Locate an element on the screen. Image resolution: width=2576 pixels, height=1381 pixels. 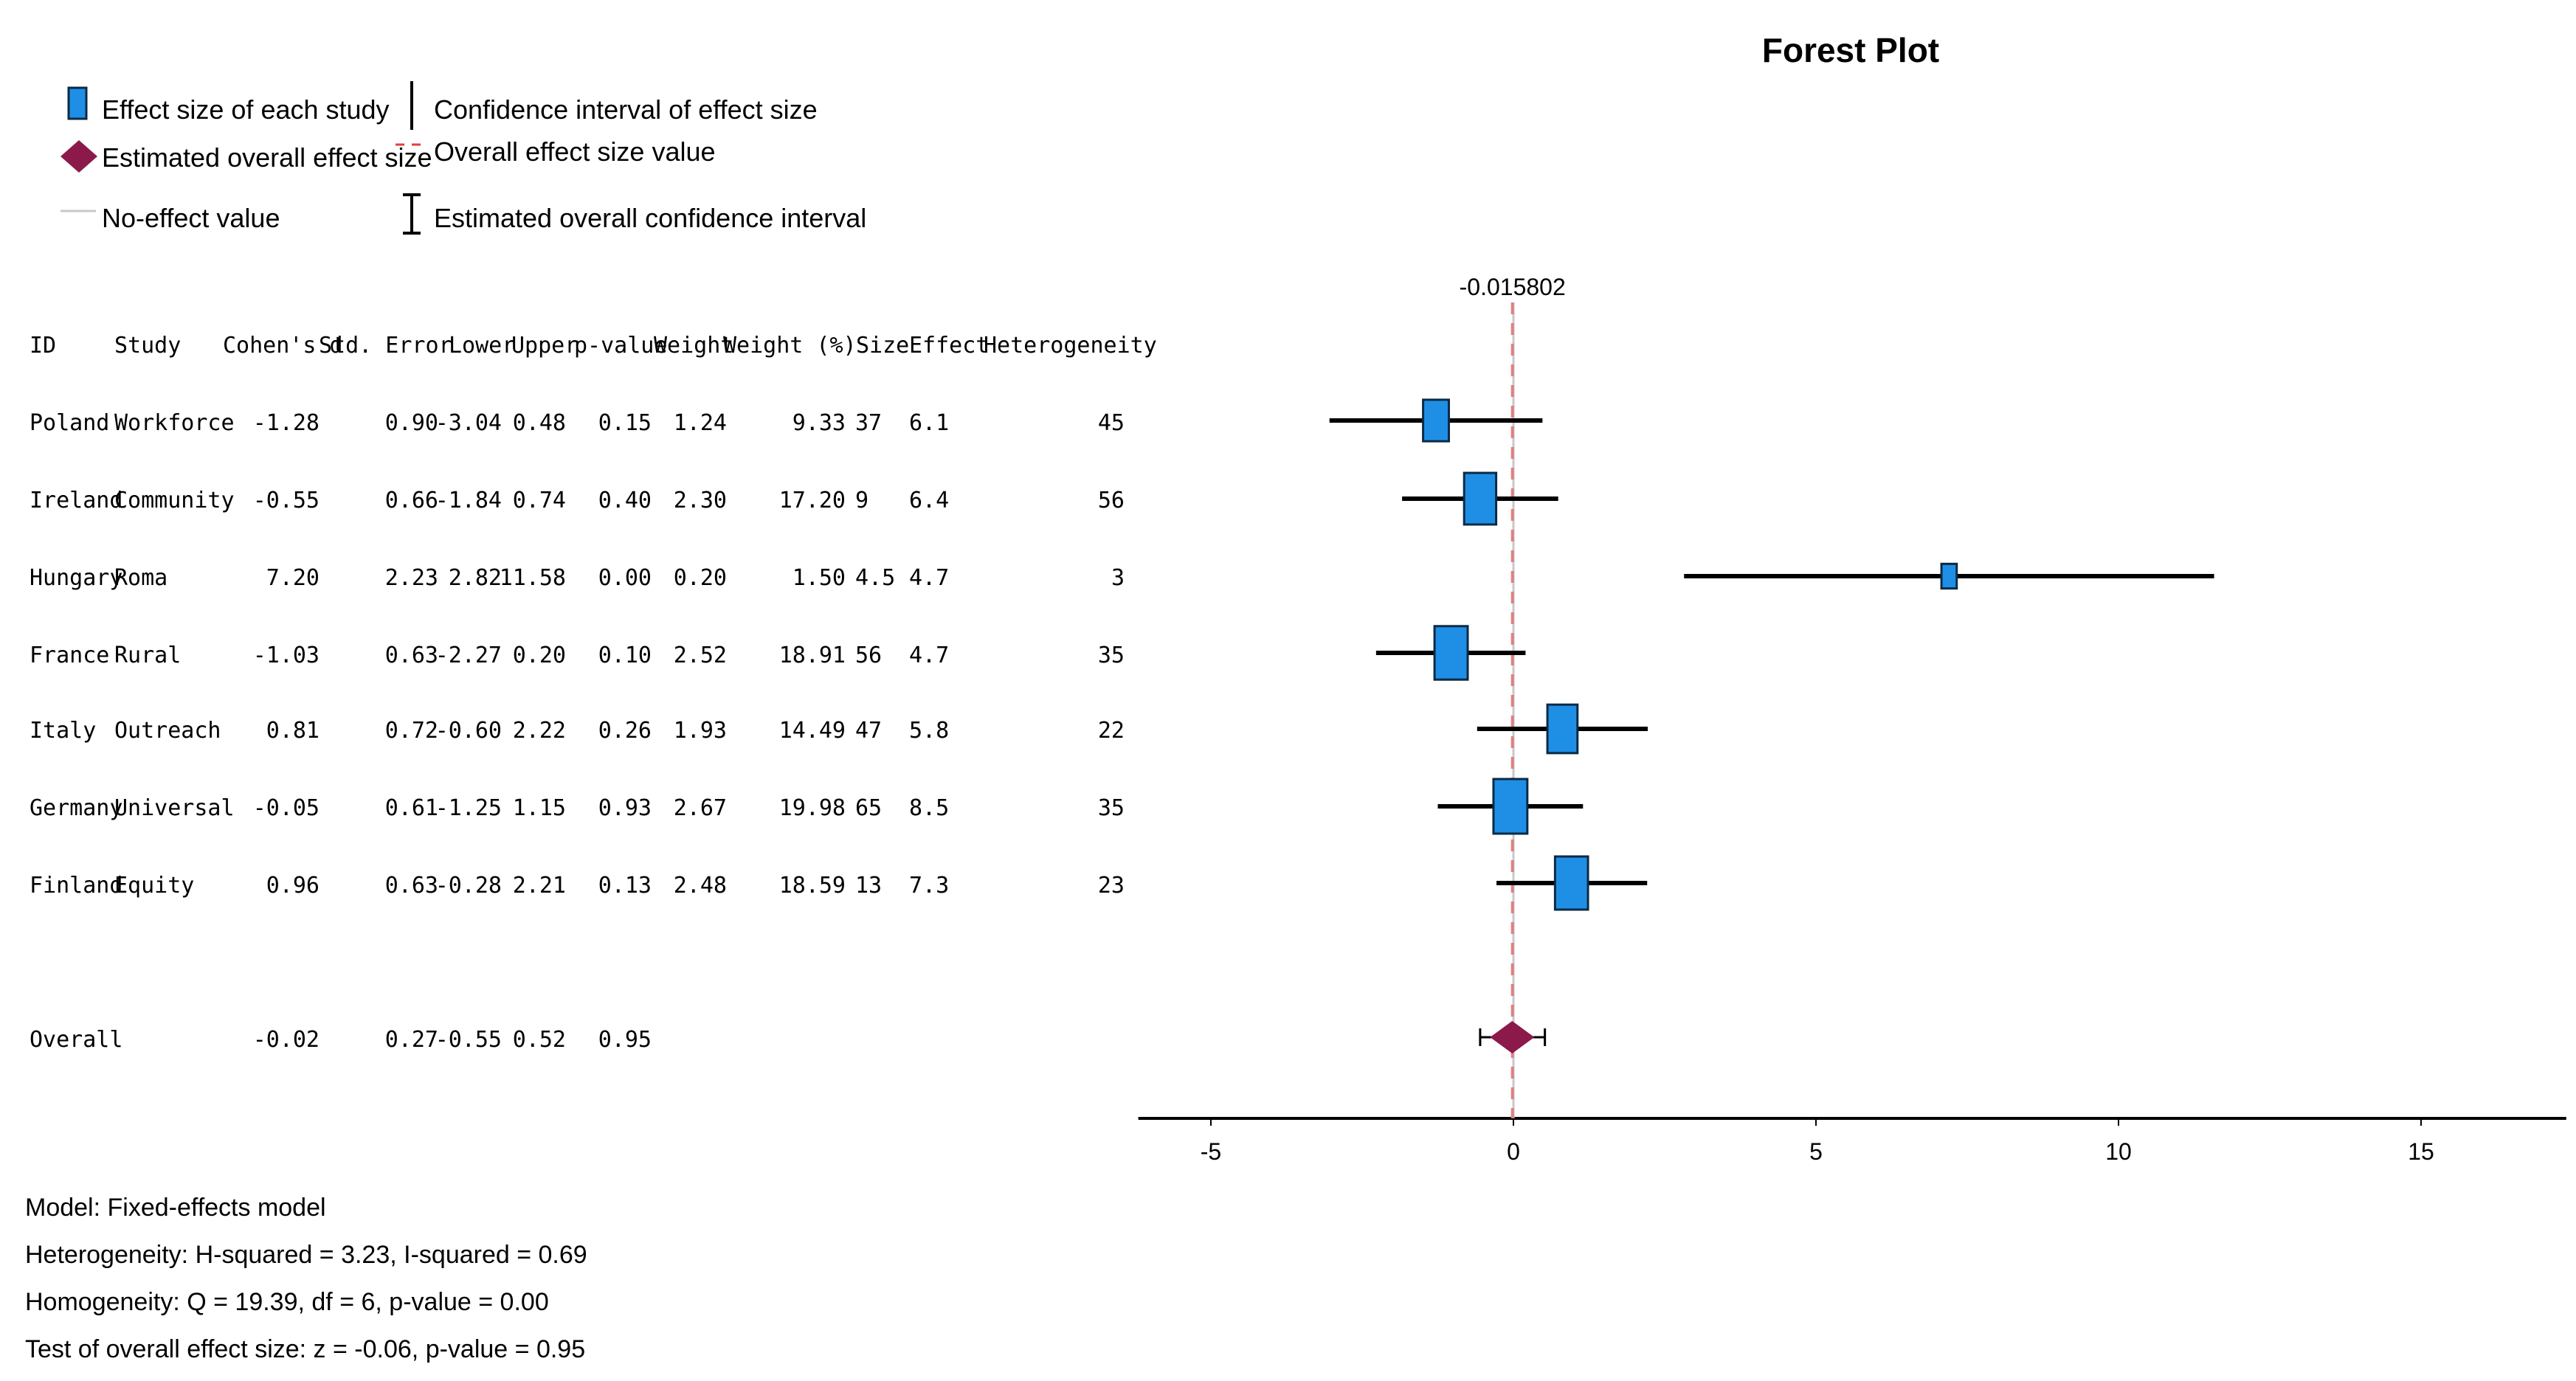
cell-size: 65 is located at coordinates (868, 808).